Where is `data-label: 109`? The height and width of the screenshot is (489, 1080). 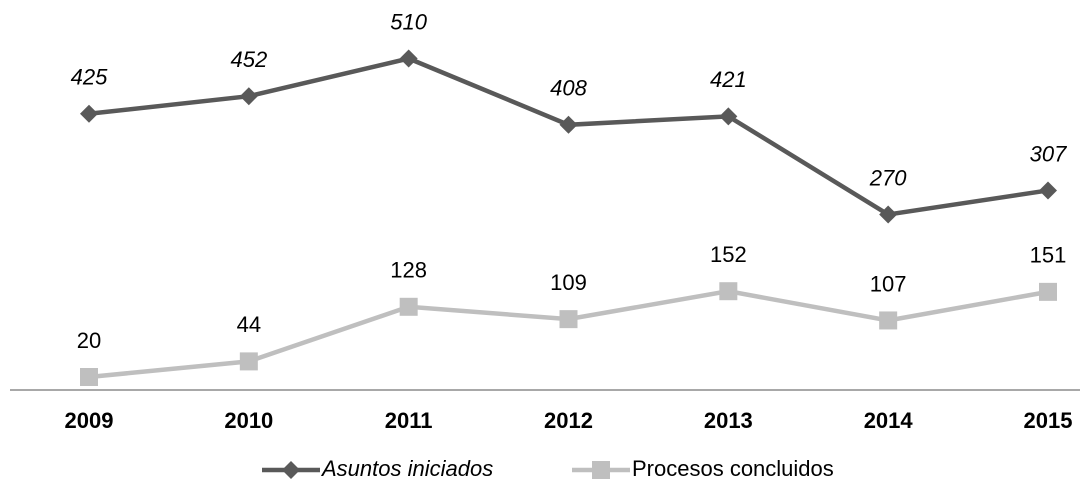
data-label: 109 is located at coordinates (568, 282).